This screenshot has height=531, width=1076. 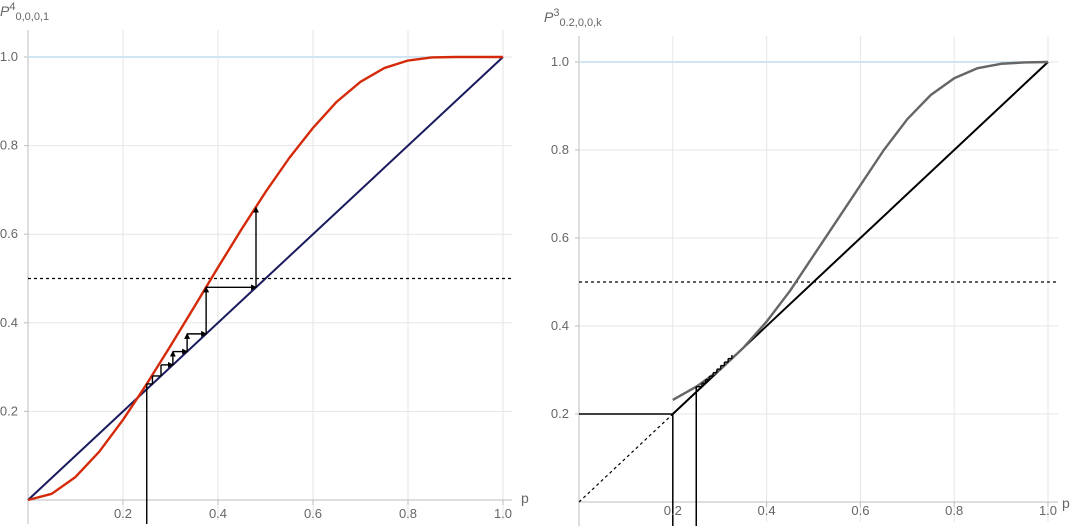 I want to click on chart-title: P30.2,0,0,k, so click(x=573, y=18).